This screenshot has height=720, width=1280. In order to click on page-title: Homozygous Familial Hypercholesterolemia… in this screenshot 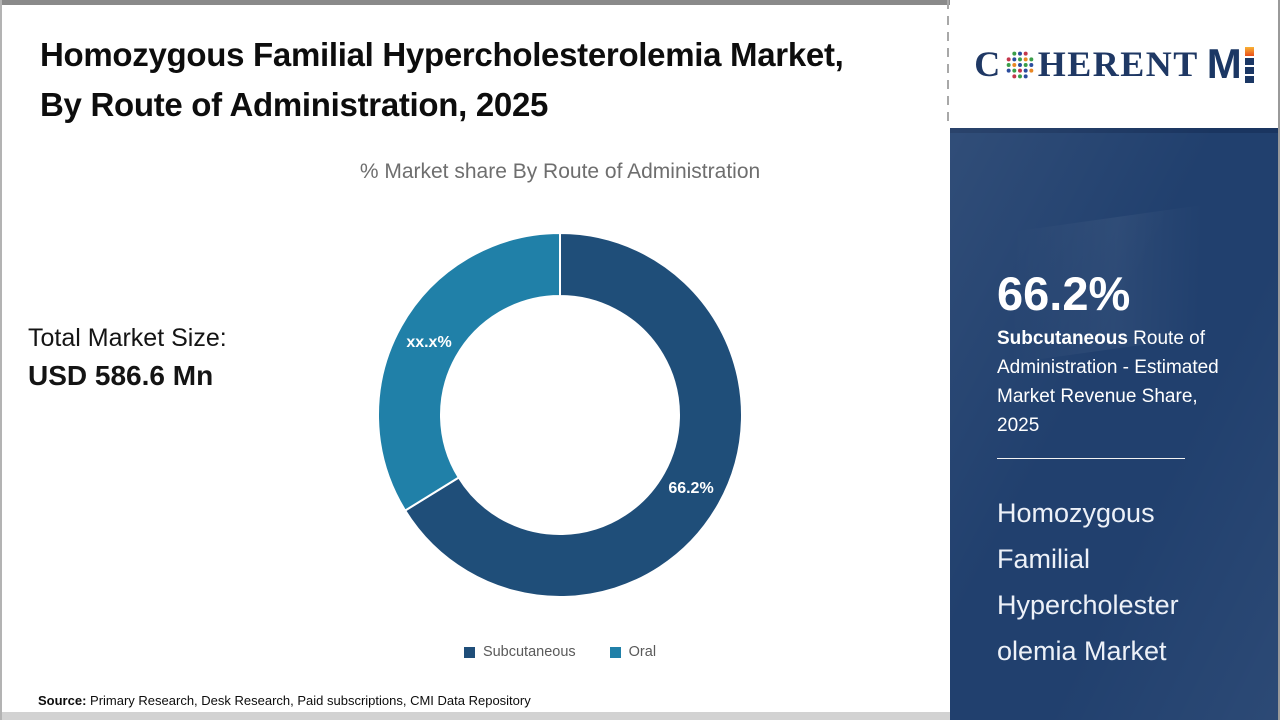, I will do `click(442, 79)`.